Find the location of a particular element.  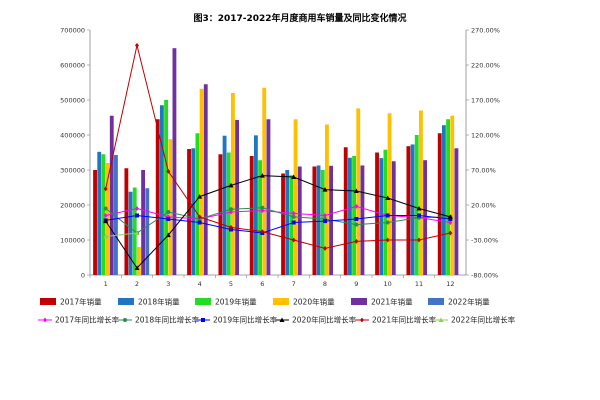

left-tick-label: 0 is located at coordinates (83, 275).